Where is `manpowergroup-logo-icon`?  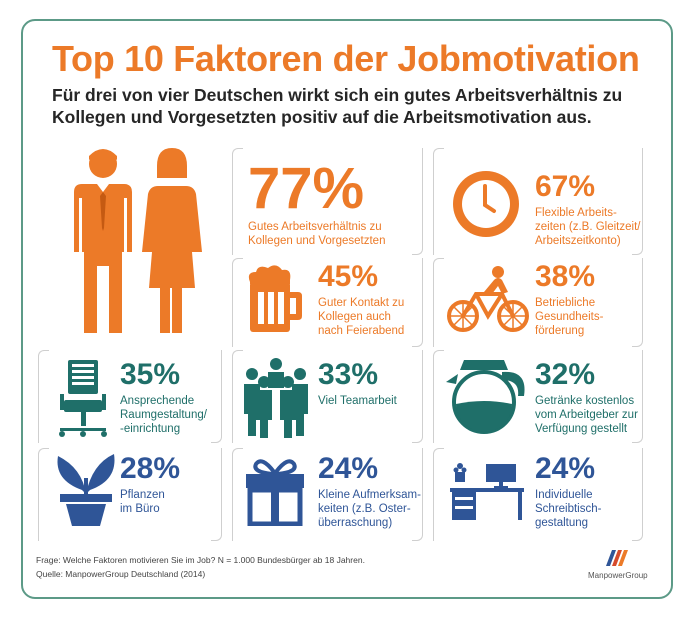
manpowergroup-logo-icon is located at coordinates (617, 558).